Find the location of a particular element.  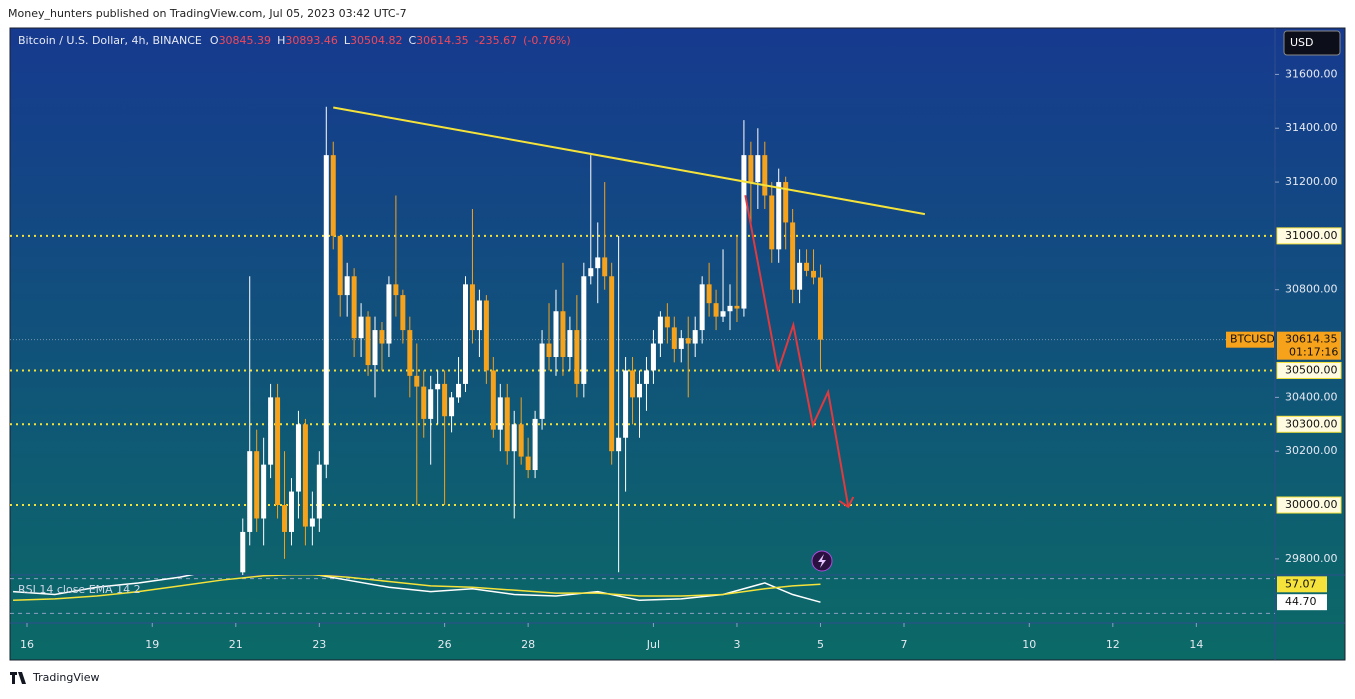

level-label: 30300.00 is located at coordinates (1311, 423).